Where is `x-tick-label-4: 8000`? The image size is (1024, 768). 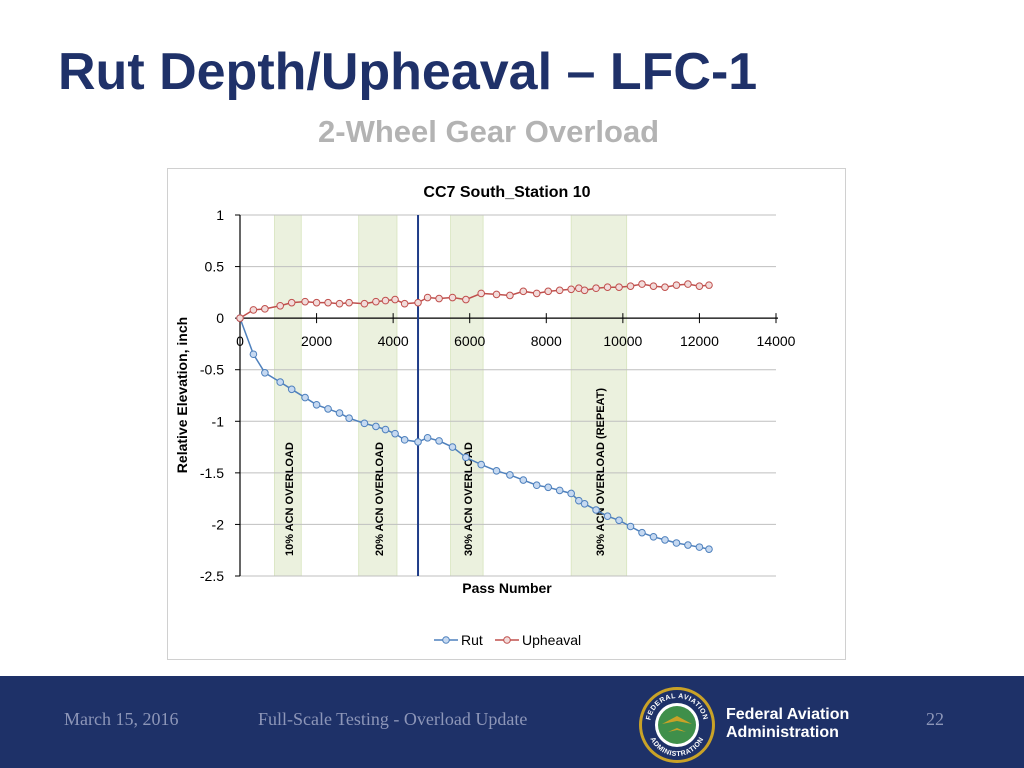 x-tick-label-4: 8000 is located at coordinates (546, 341).